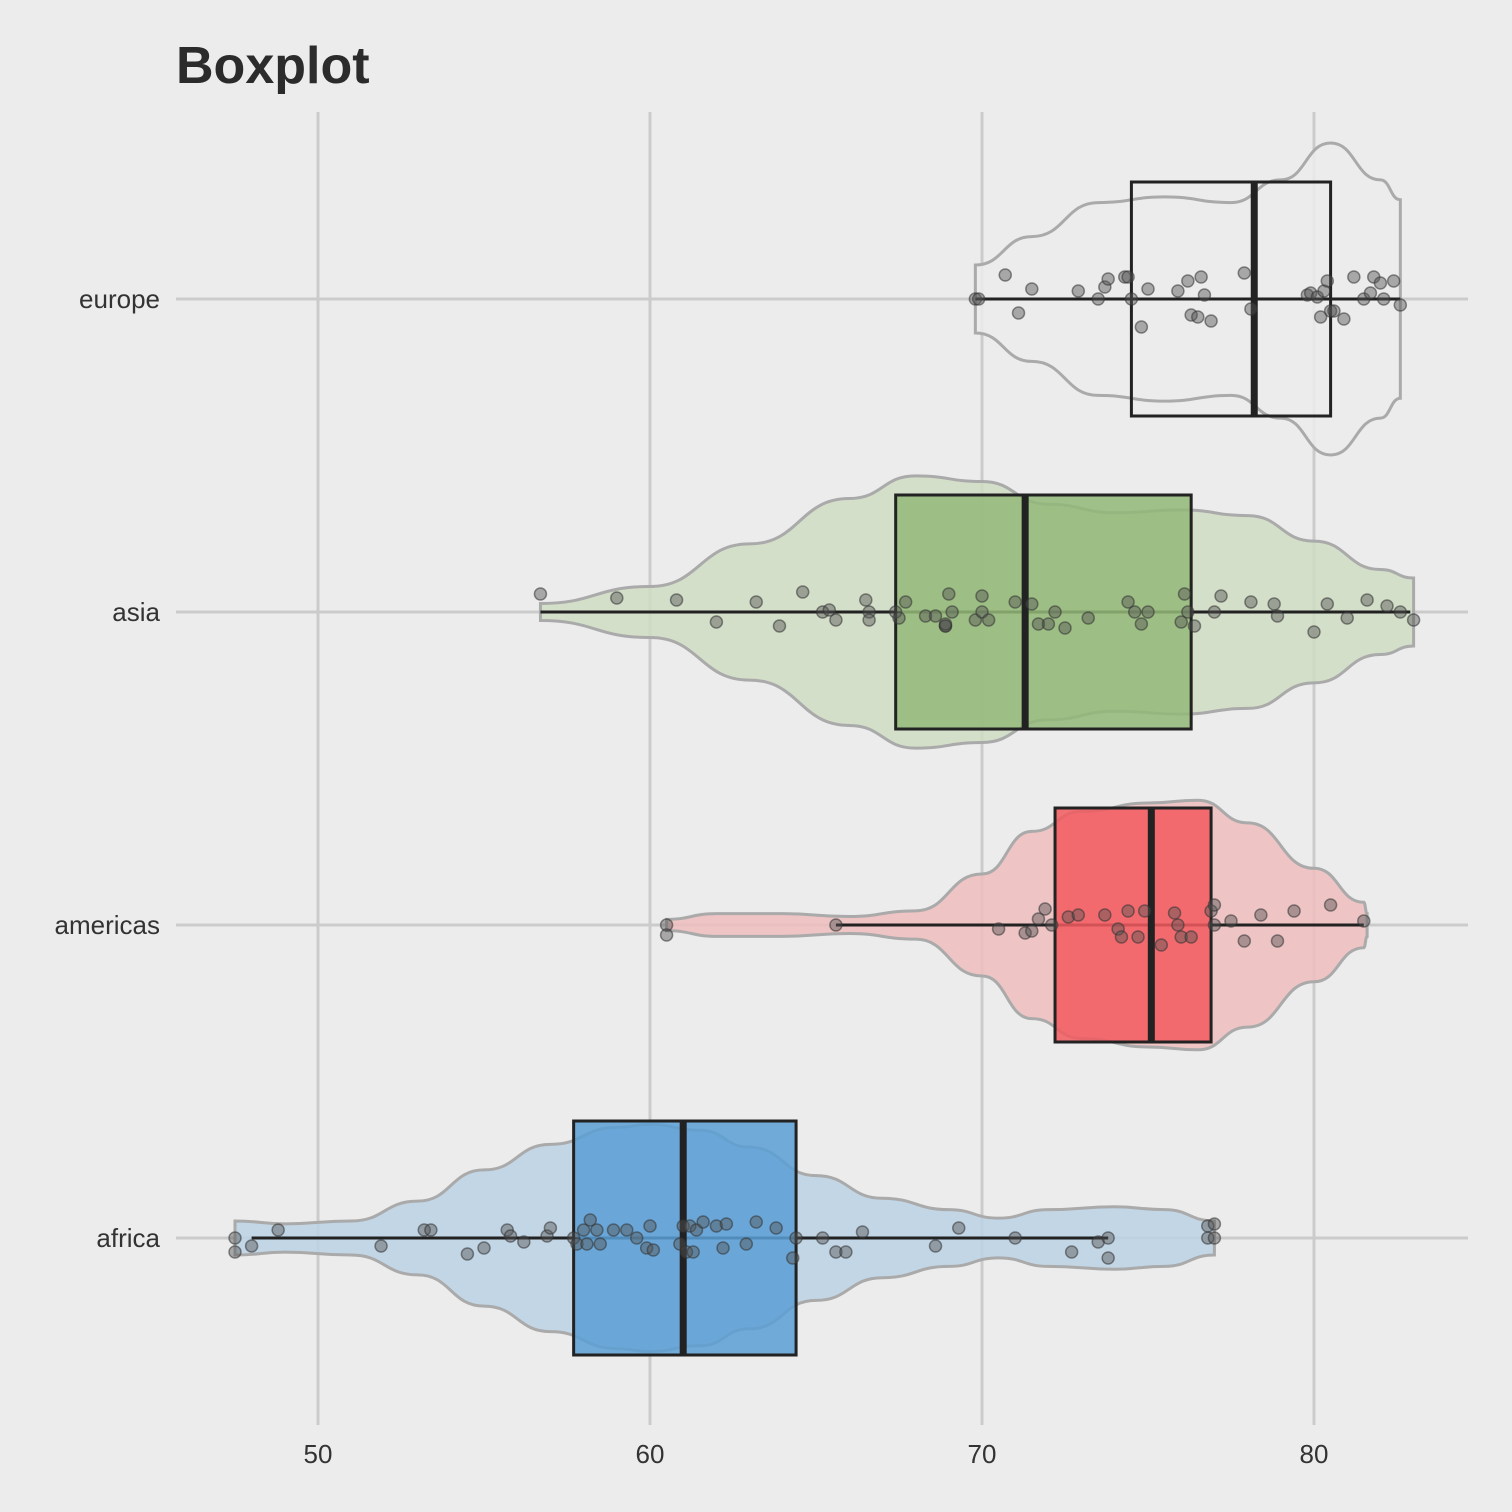  I want to click on x-tick-label: 60, so click(650, 1454).